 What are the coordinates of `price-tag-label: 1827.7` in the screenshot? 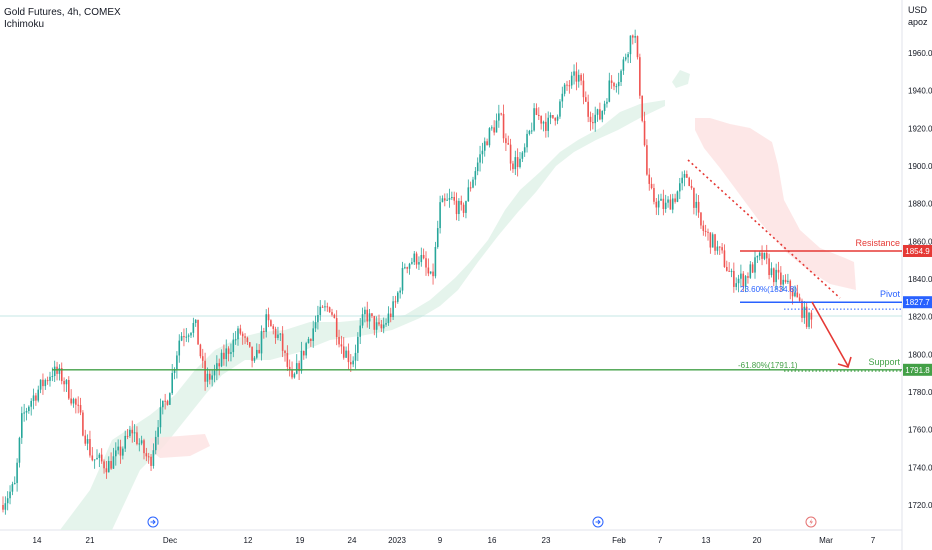 It's located at (917, 302).